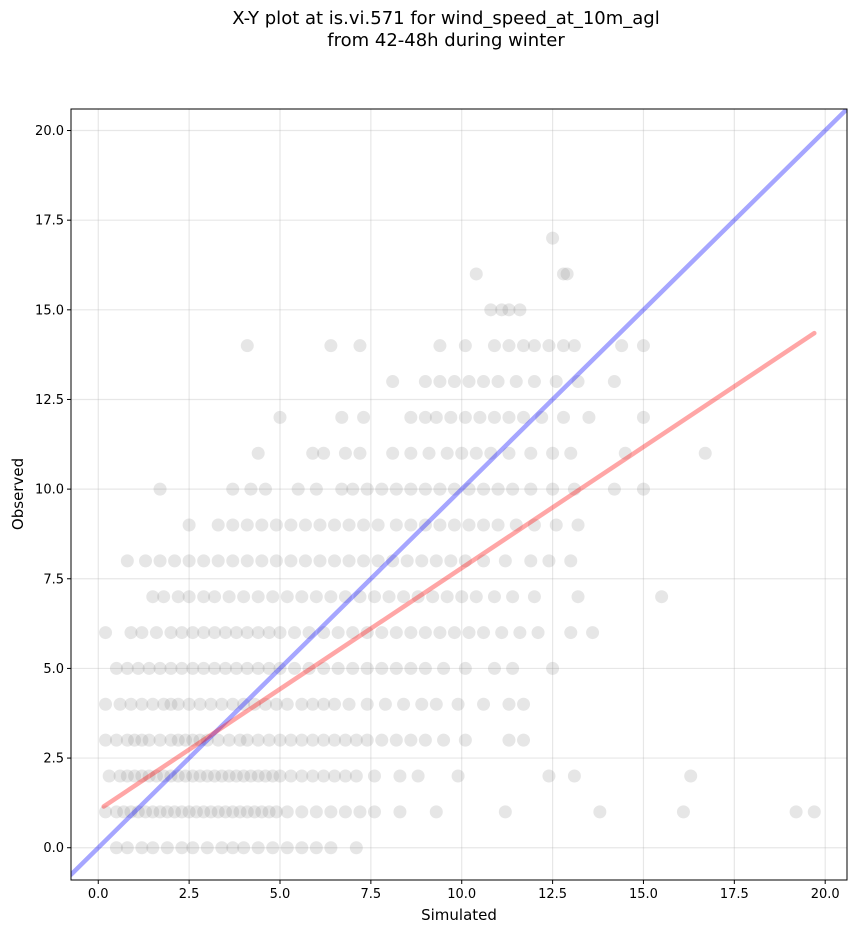 The image size is (856, 934). What do you see at coordinates (53, 759) in the screenshot?
I see `y-tick-label: 2.5` at bounding box center [53, 759].